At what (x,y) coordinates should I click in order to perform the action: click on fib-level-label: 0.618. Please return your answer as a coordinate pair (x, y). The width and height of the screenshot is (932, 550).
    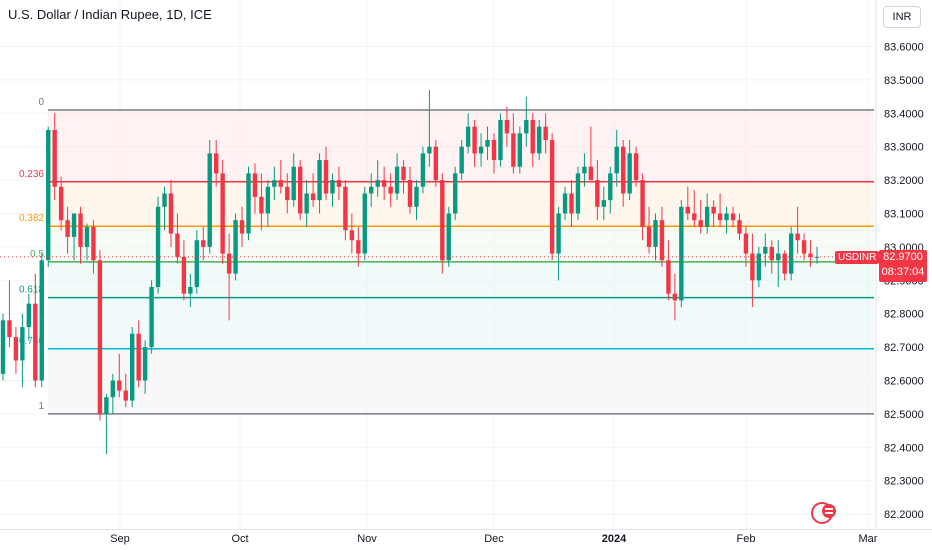
    Looking at the image, I should click on (31, 290).